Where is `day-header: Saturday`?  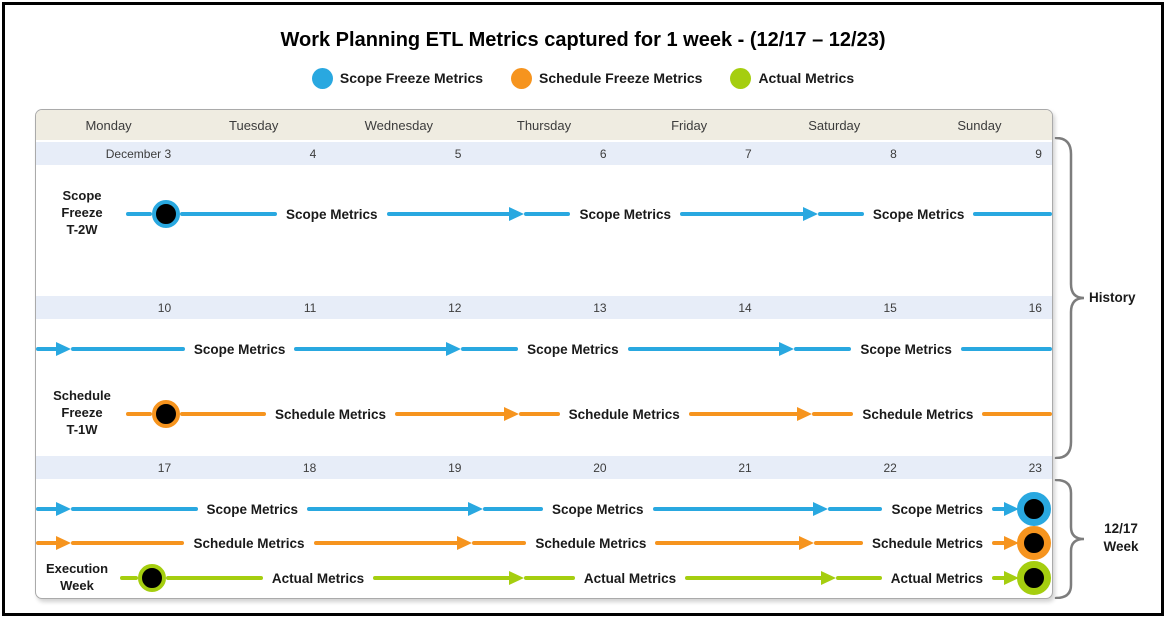
day-header: Saturday is located at coordinates (834, 125).